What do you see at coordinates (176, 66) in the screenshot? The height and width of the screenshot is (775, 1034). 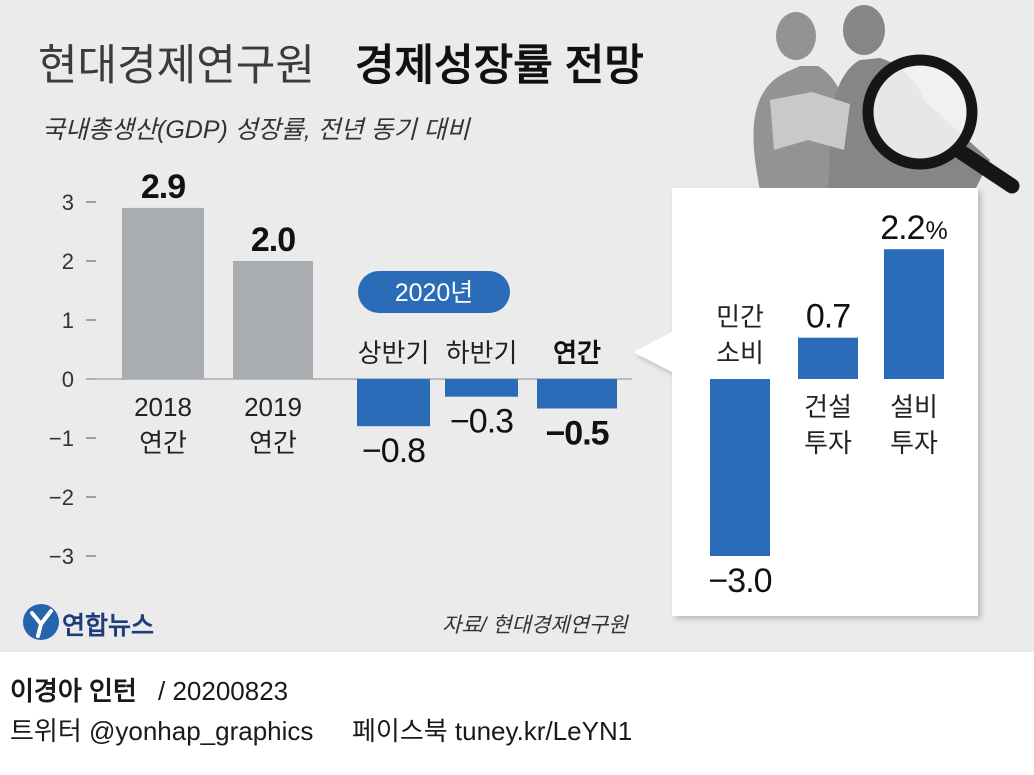 I see `chart-title-source: 현대경제연구원` at bounding box center [176, 66].